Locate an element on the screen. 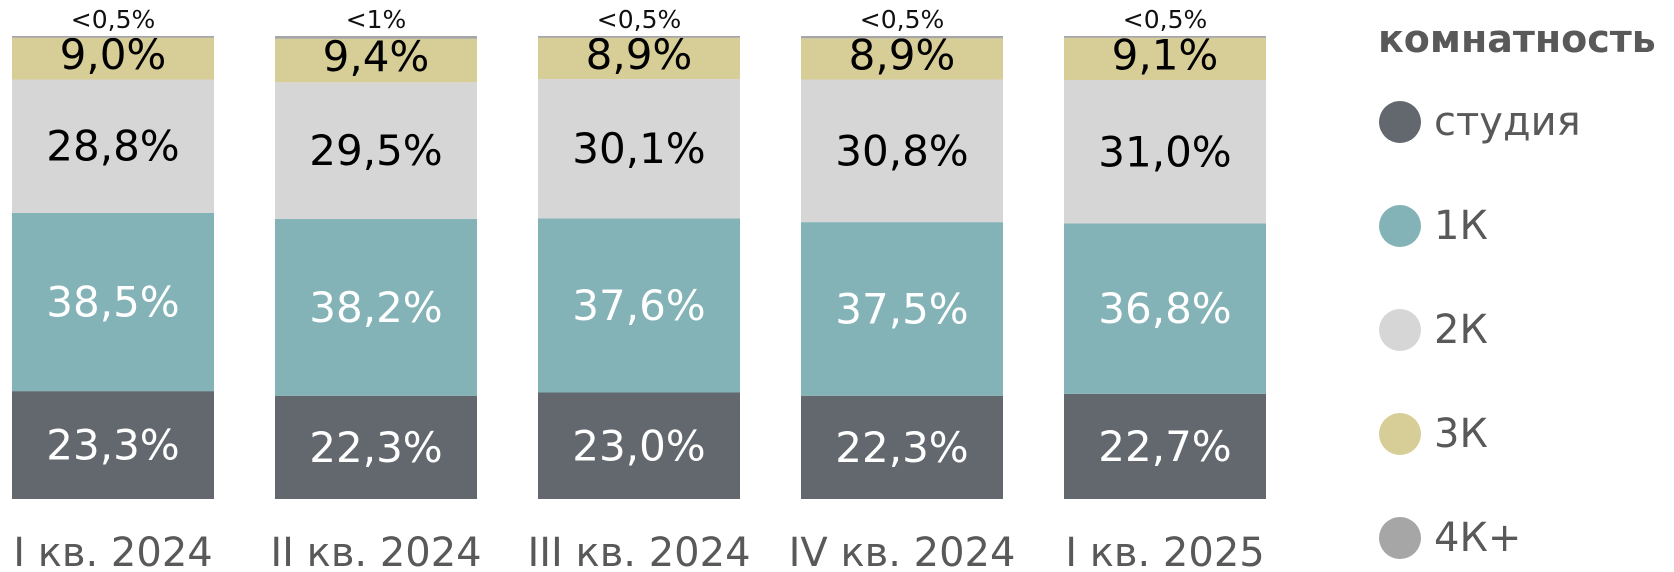 The image size is (1674, 572). legend-label: 1К is located at coordinates (1461, 226).